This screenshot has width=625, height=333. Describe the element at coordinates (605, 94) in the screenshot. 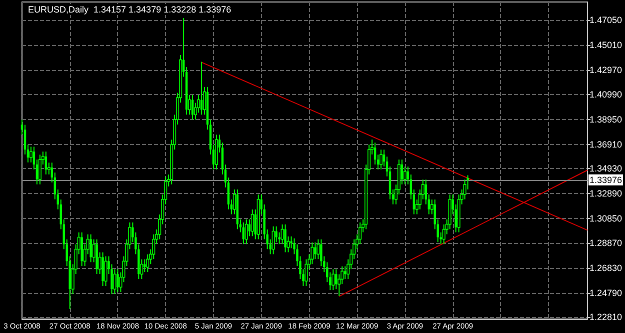

I see `y-tick-label: 1.40990` at that location.